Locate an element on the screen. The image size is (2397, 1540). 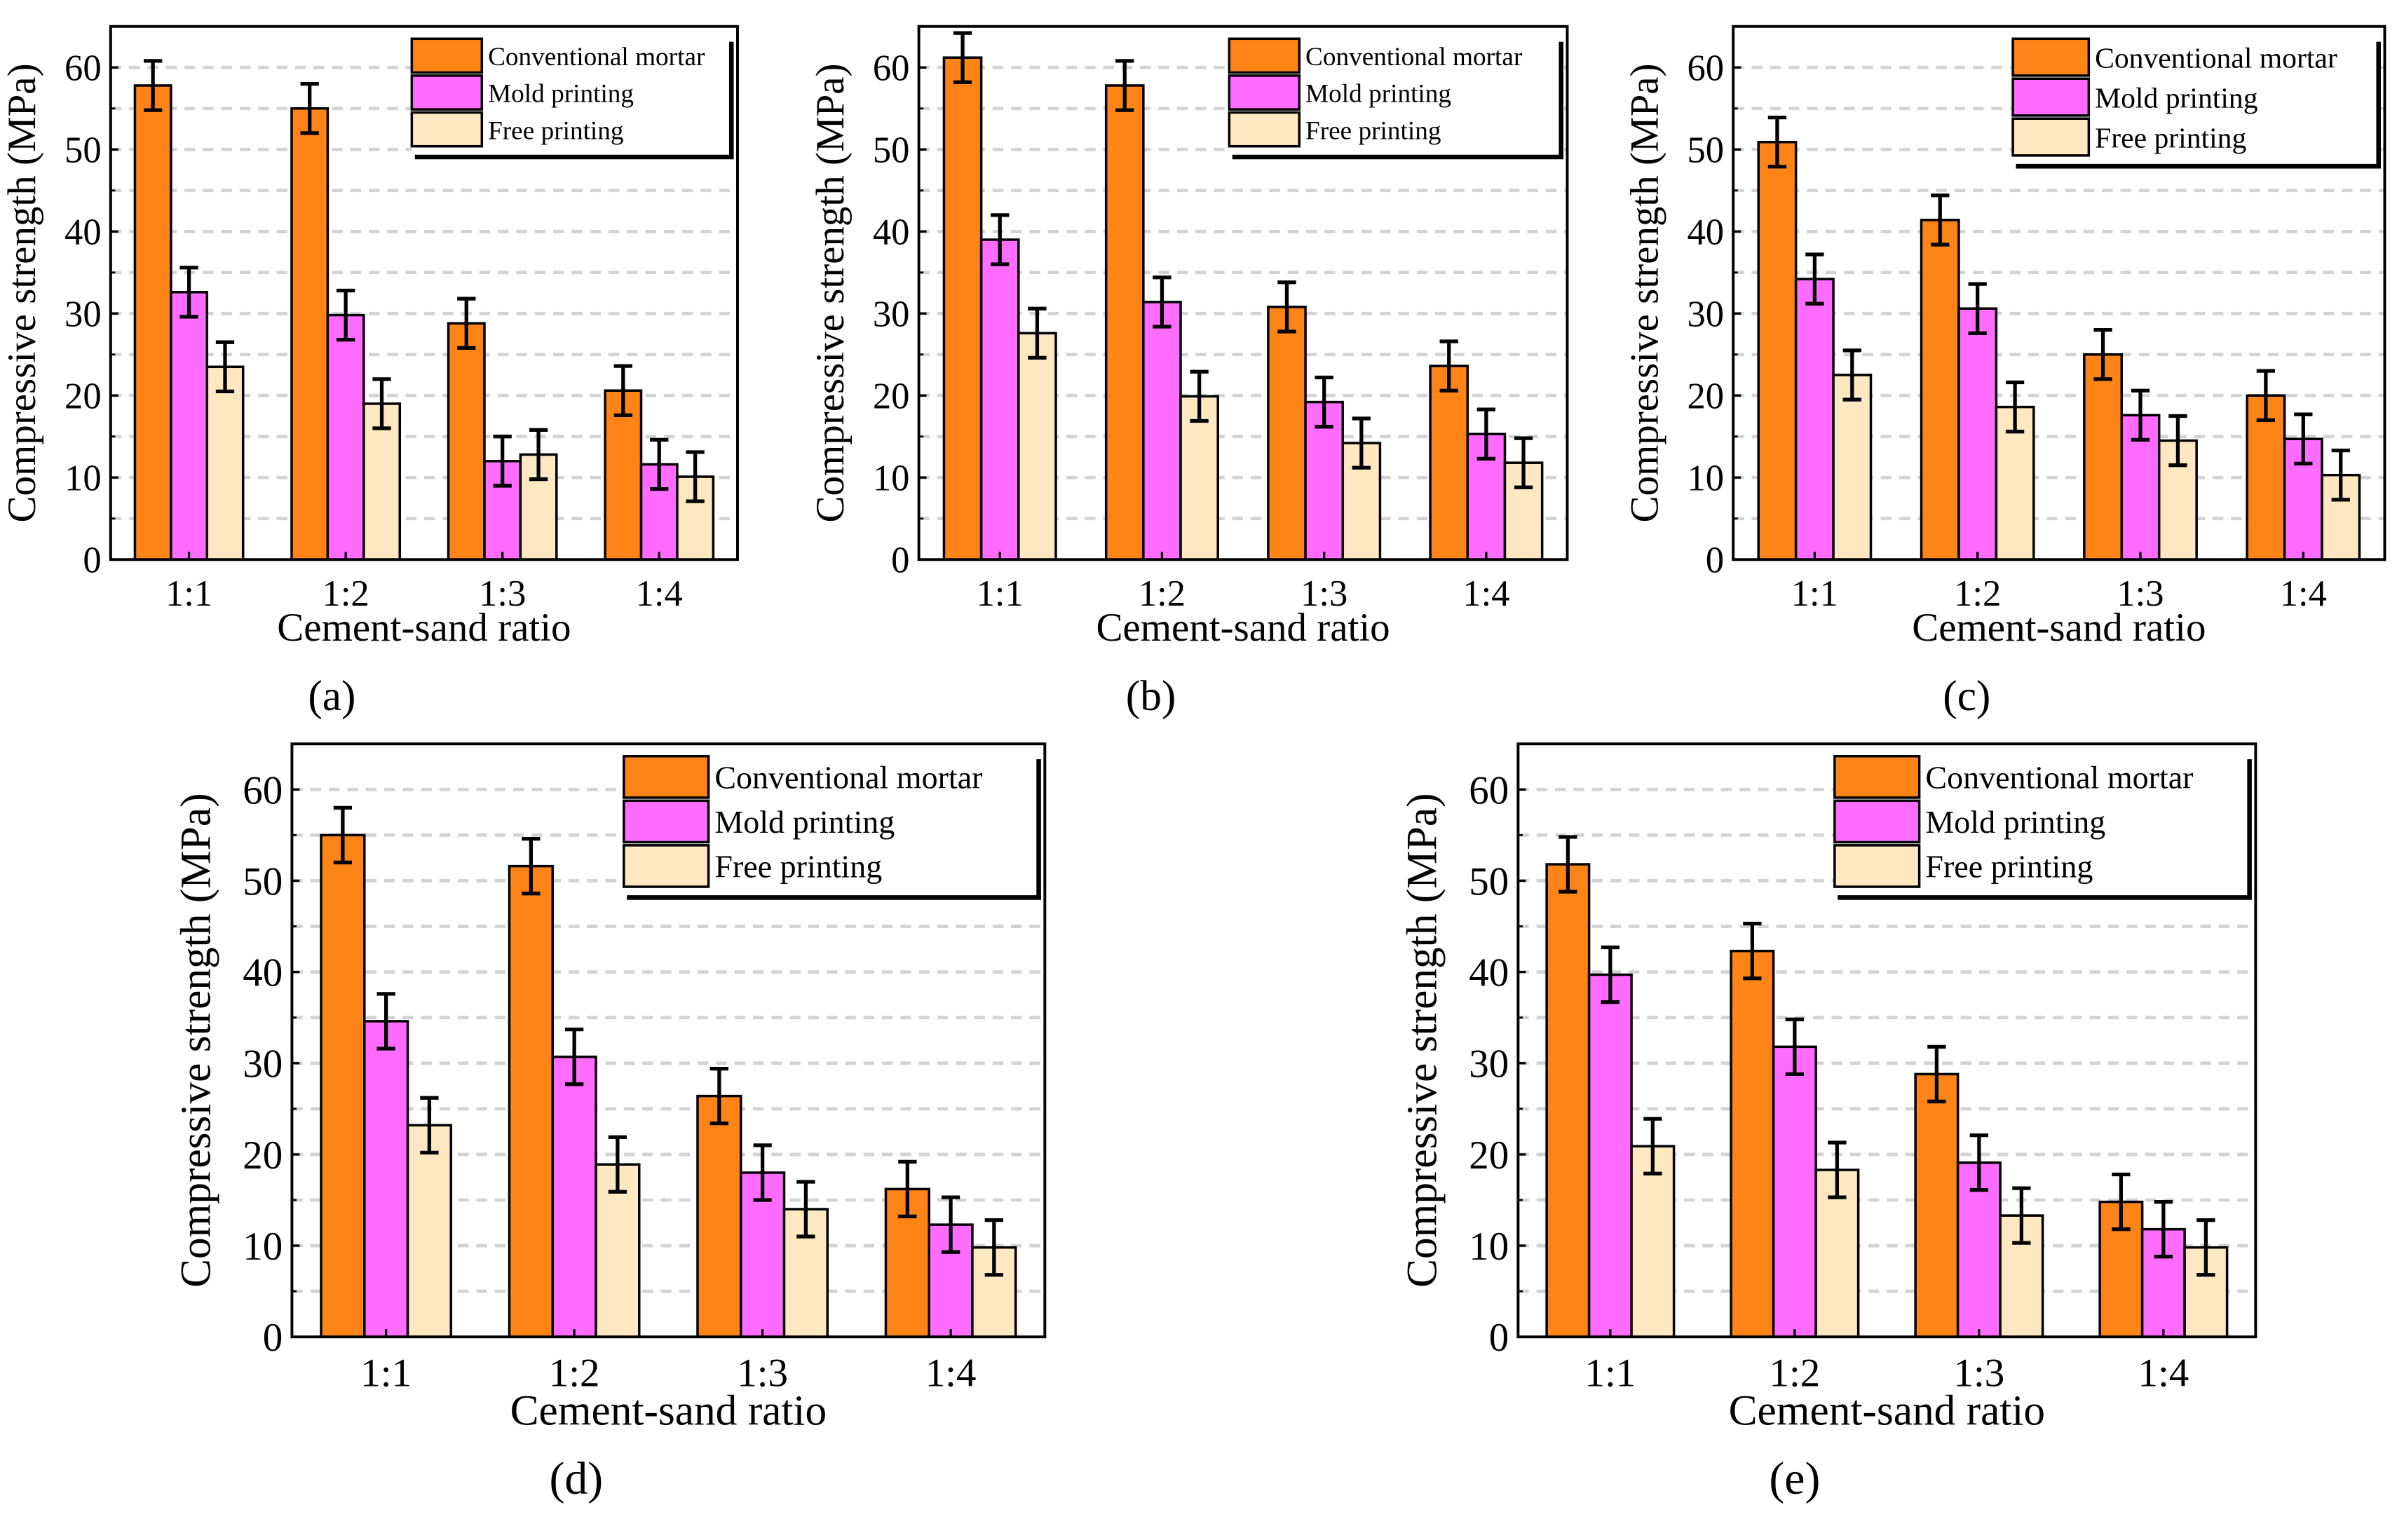
y-tick-label: 0 is located at coordinates (92, 560).